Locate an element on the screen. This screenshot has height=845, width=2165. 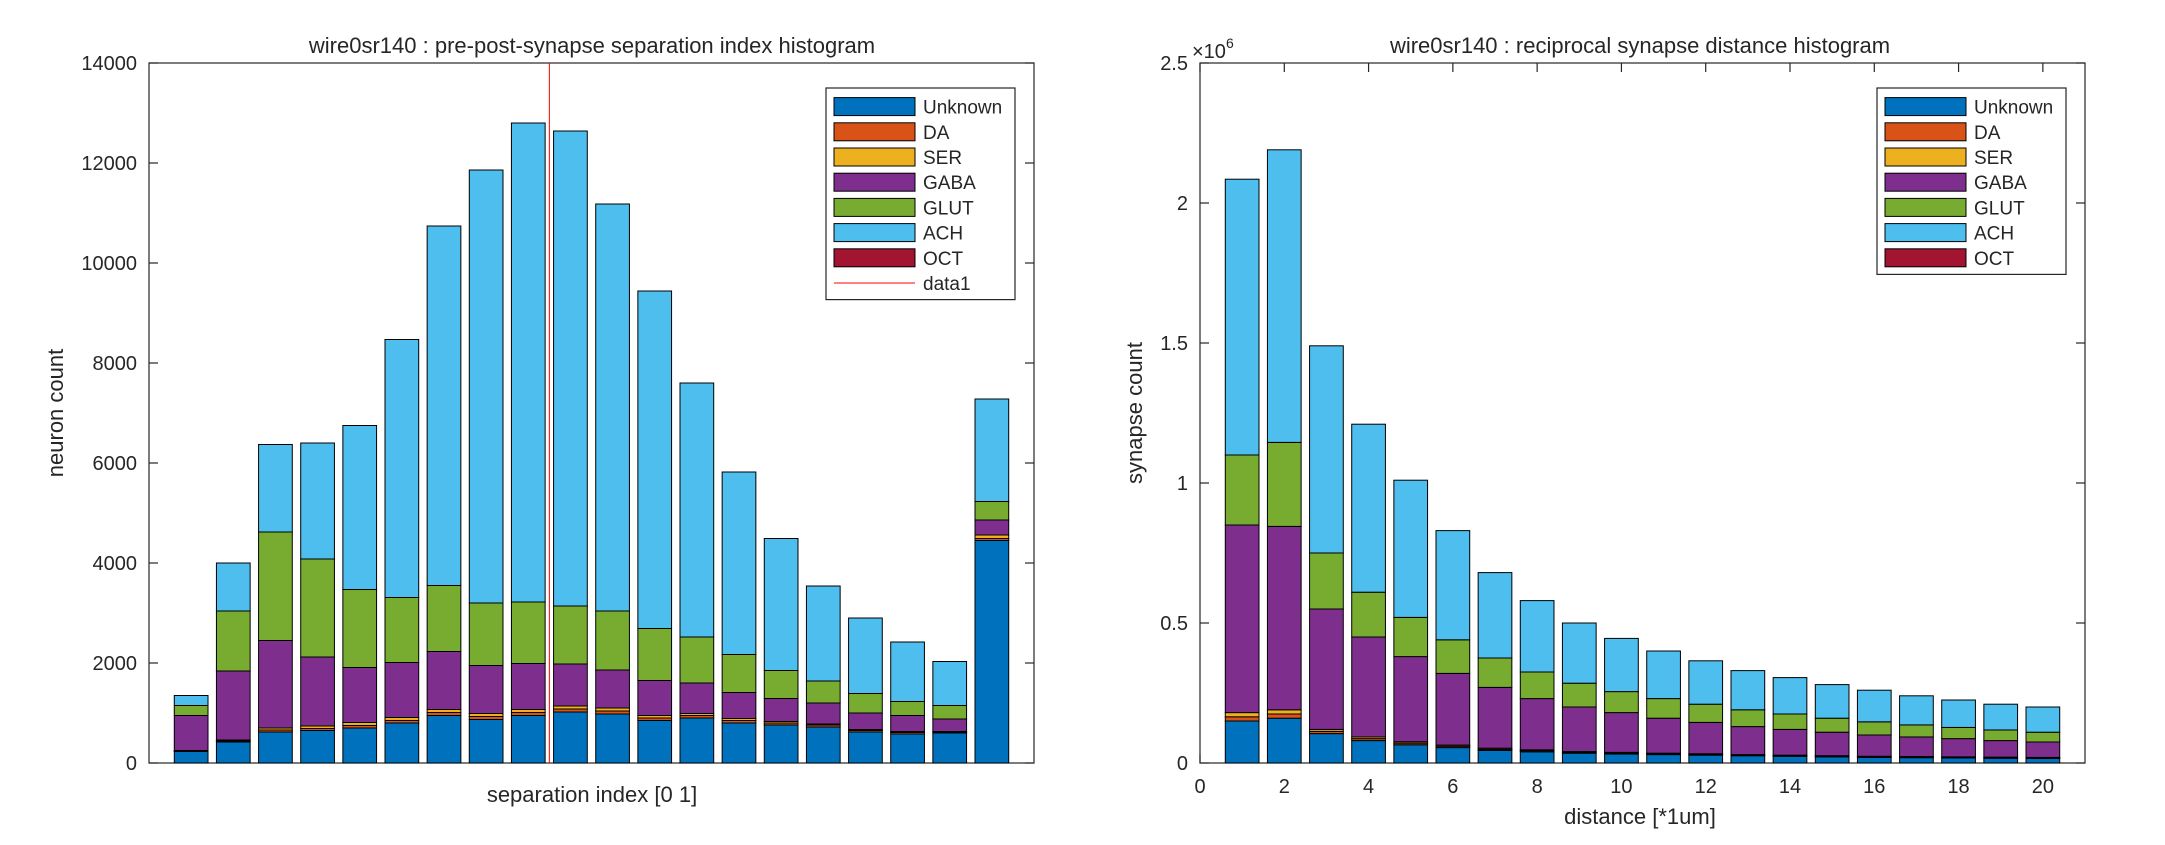
right-legend-label-gaba: GABA is located at coordinates (2000, 183).